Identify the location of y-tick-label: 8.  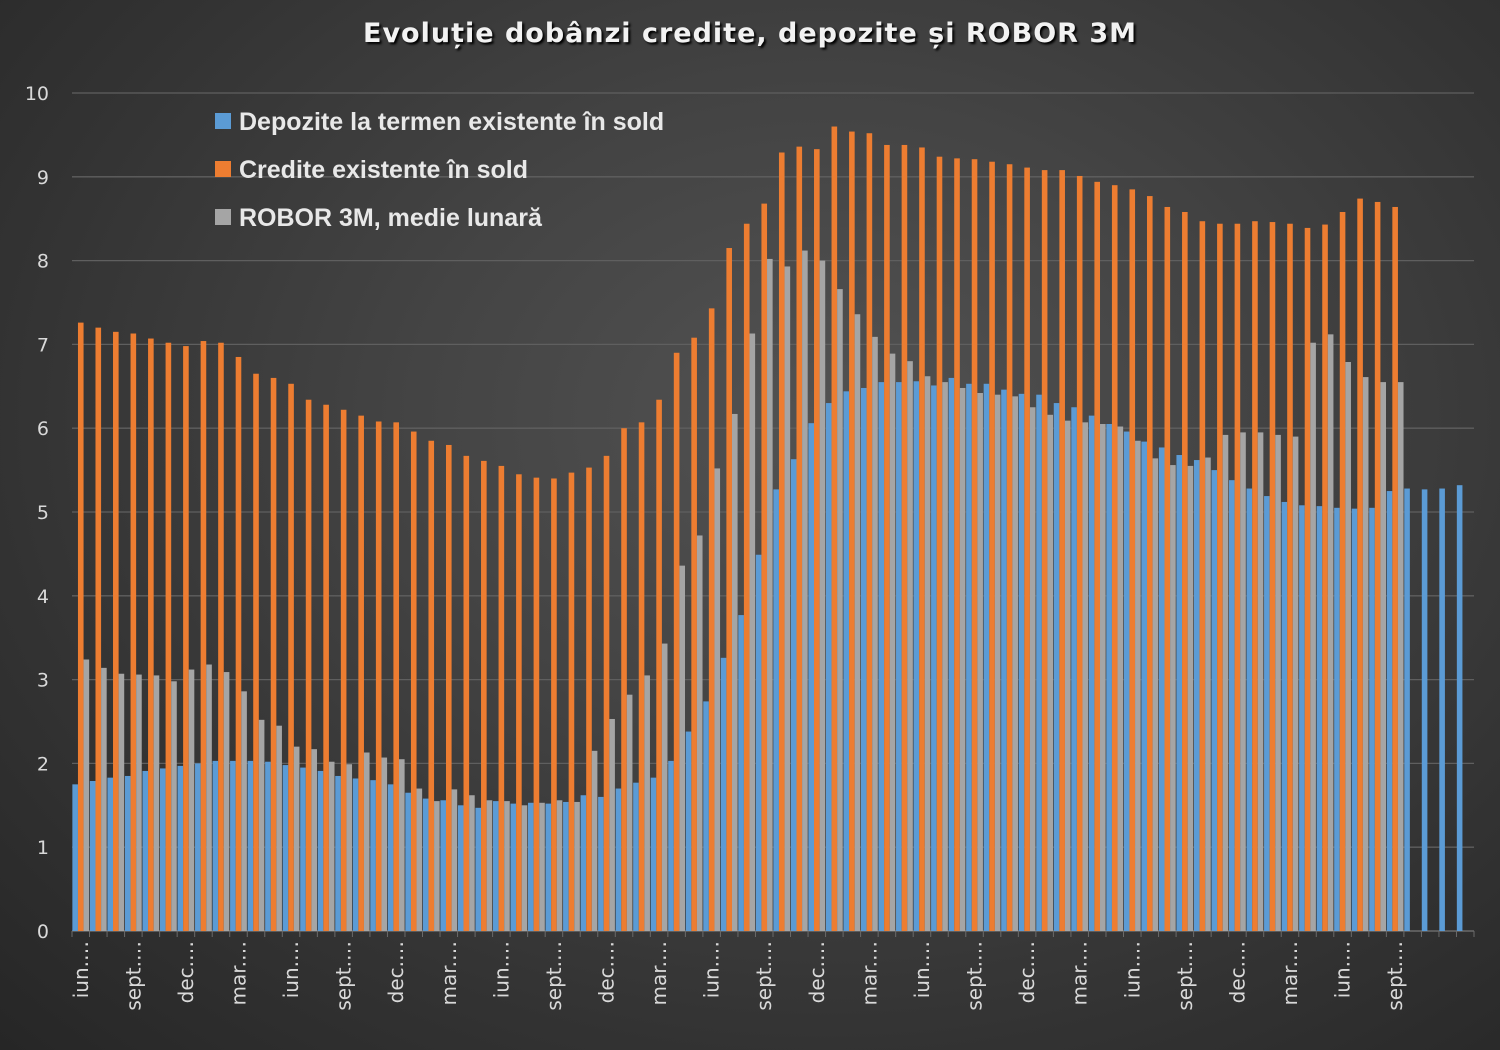
(43, 262).